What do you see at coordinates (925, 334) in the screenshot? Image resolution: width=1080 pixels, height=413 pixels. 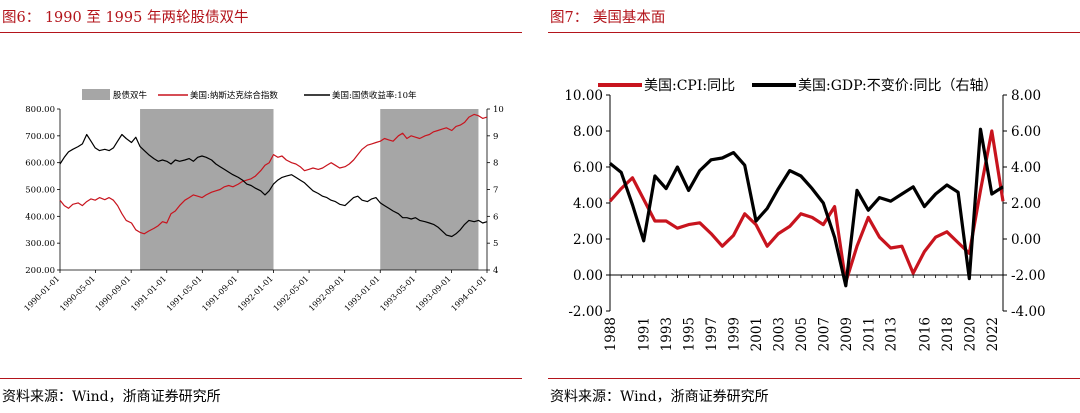 I see `x-tick-label: 2016` at bounding box center [925, 334].